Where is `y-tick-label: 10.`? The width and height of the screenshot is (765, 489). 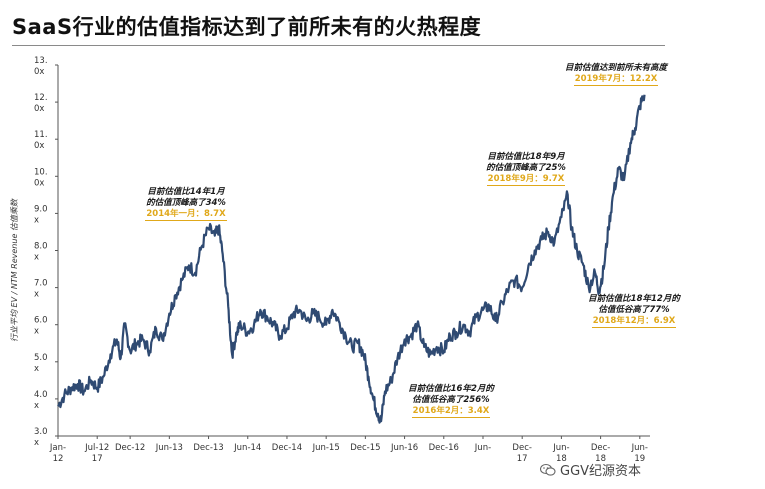 y-tick-label: 10. is located at coordinates (41, 172).